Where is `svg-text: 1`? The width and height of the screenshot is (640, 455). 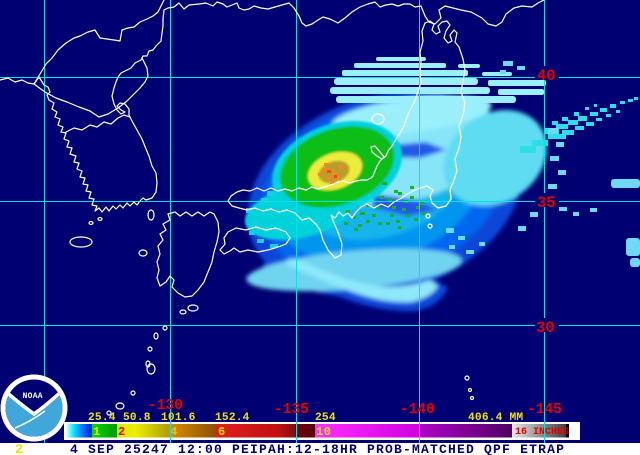
svg-text: 1 is located at coordinates (97, 432).